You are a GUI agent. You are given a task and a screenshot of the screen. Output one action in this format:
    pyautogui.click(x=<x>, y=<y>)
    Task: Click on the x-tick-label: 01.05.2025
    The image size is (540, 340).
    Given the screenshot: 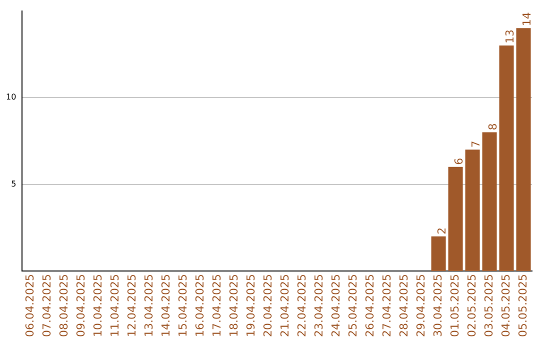 What is the action you would take?
    pyautogui.click(x=455, y=306)
    